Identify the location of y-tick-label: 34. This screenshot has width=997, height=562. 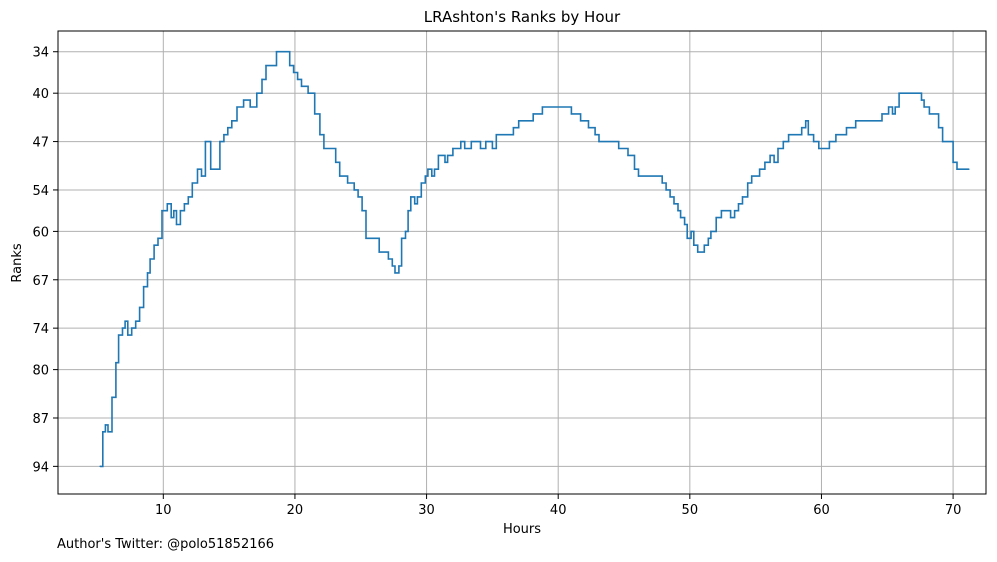
(40, 53).